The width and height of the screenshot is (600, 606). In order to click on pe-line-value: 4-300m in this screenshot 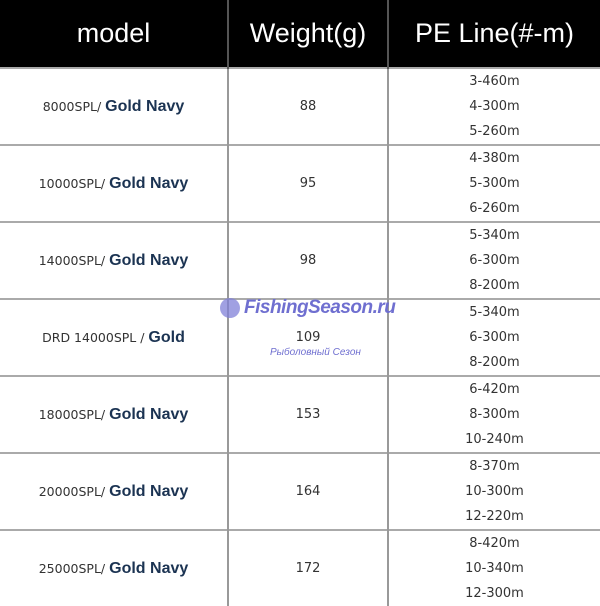, I will do `click(494, 106)`.